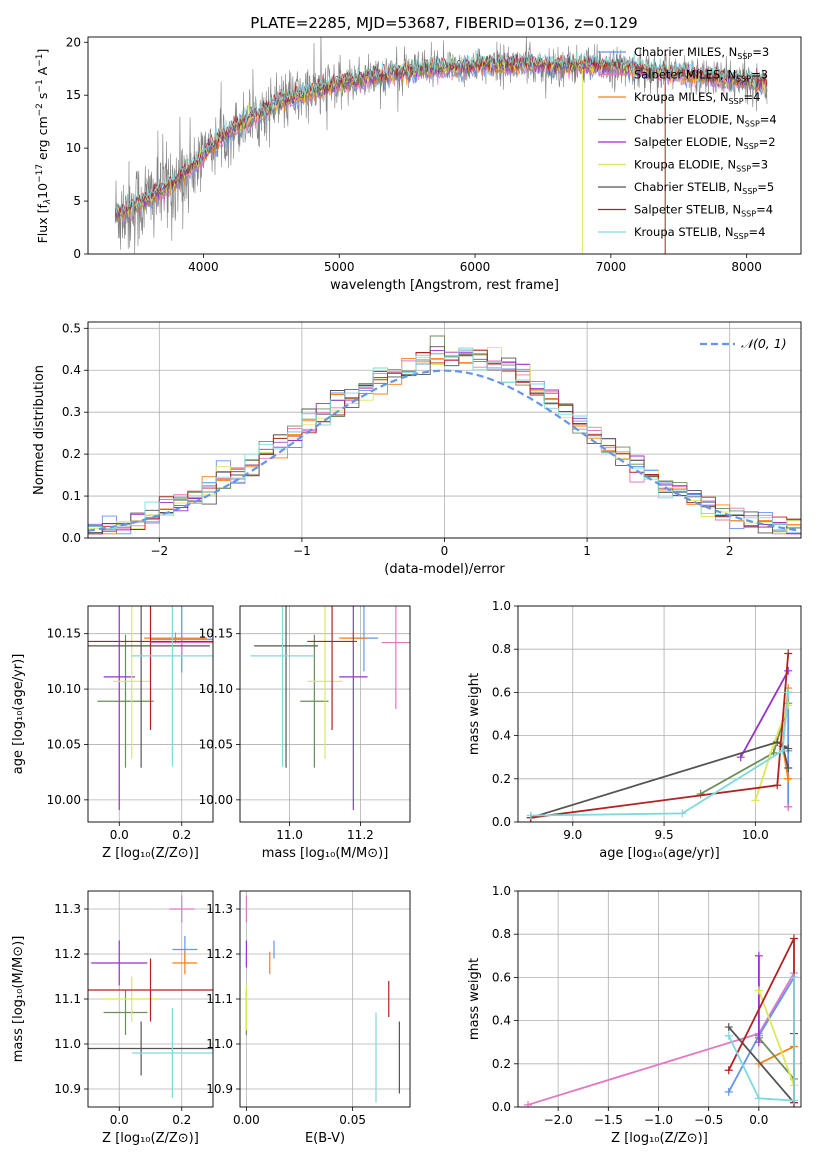 The width and height of the screenshot is (819, 1170). I want to click on x-tick-label: 8000, so click(746, 267).